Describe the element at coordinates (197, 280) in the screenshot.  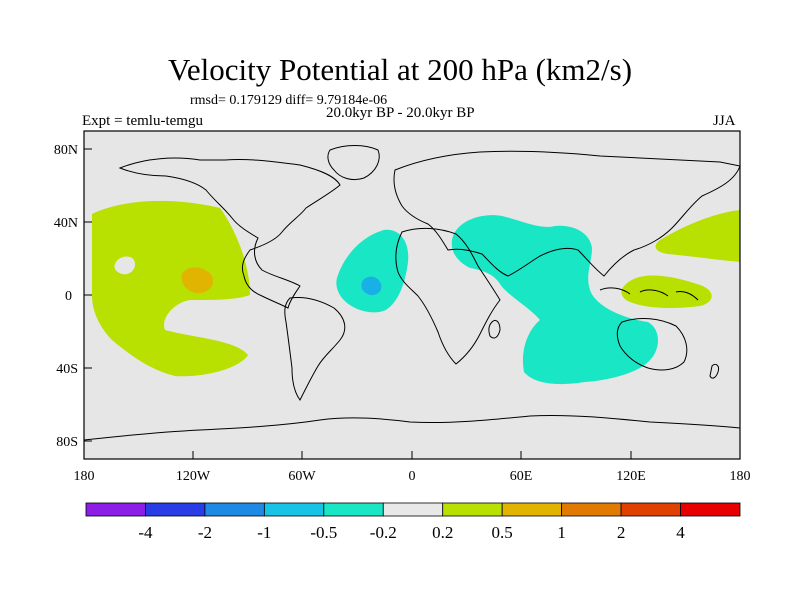
I see `pacific-strong-positive-region` at that location.